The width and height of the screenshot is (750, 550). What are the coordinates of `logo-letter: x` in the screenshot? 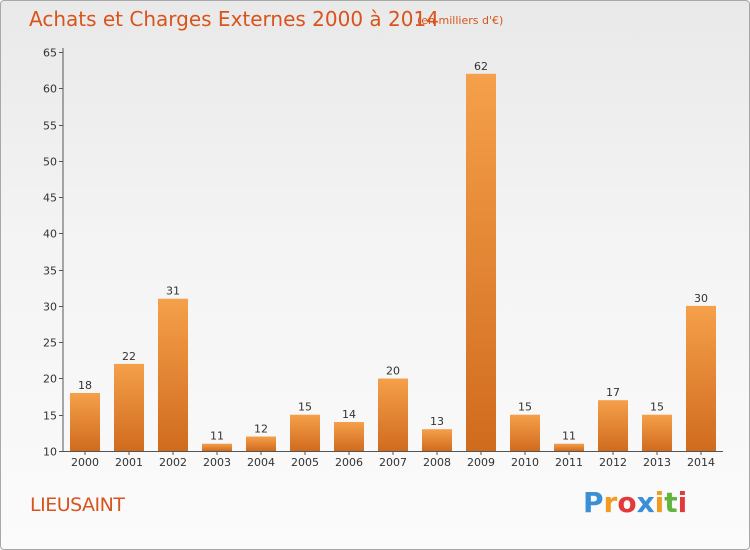 It's located at (645, 502).